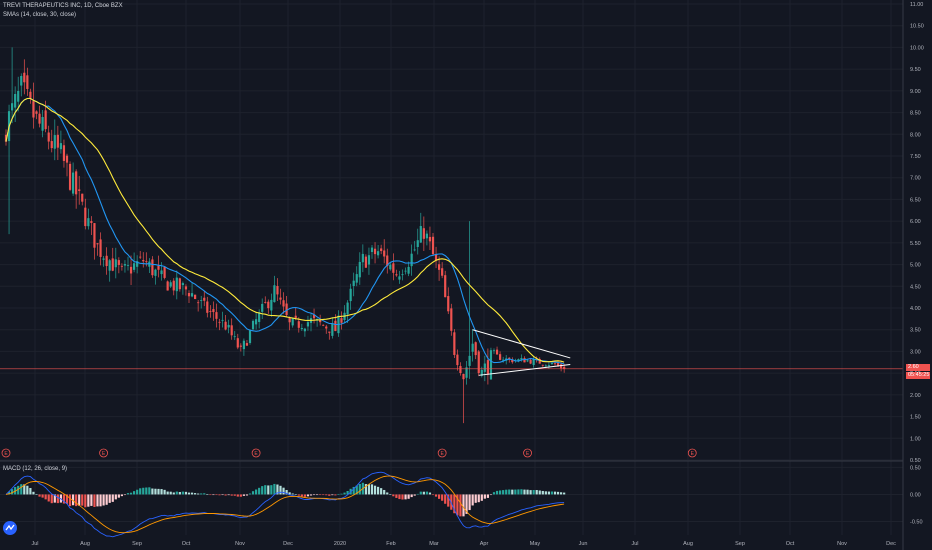 The width and height of the screenshot is (932, 550). Describe the element at coordinates (484, 544) in the screenshot. I see `x-tick-label: Apr` at that location.